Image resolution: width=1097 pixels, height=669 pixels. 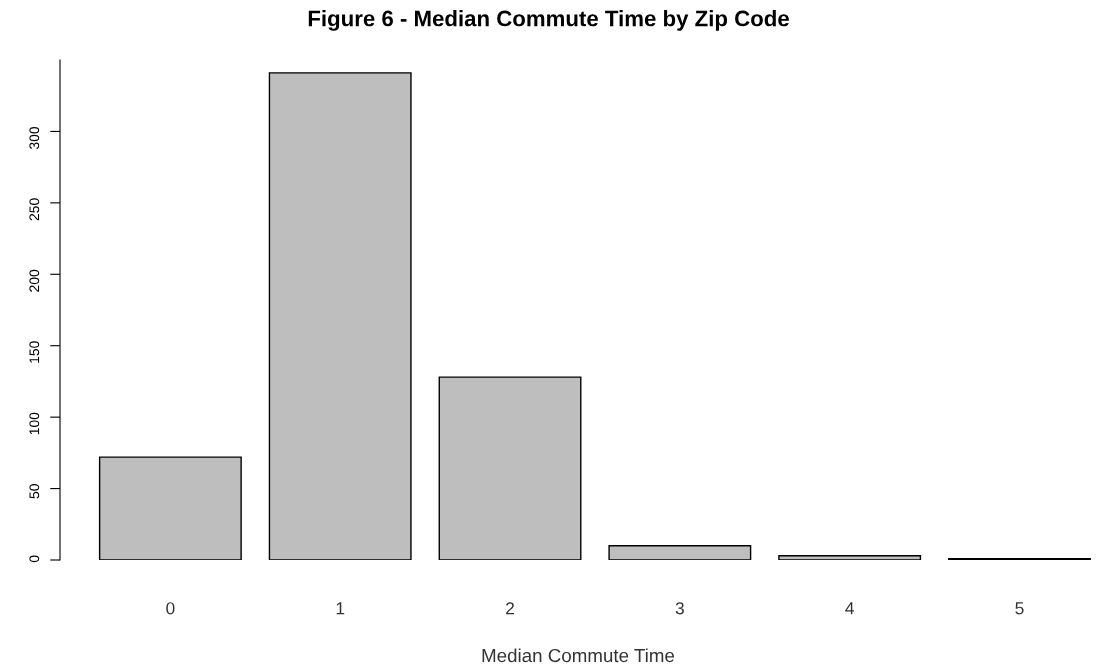 I want to click on chart-title: Figure 6 - Median Commute Time by Zip Code, so click(x=548, y=20).